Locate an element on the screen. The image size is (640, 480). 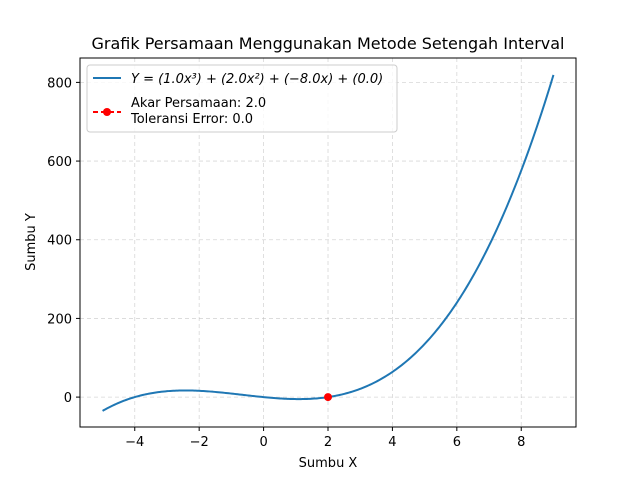
y-tick-label: 200 is located at coordinates (59, 319).